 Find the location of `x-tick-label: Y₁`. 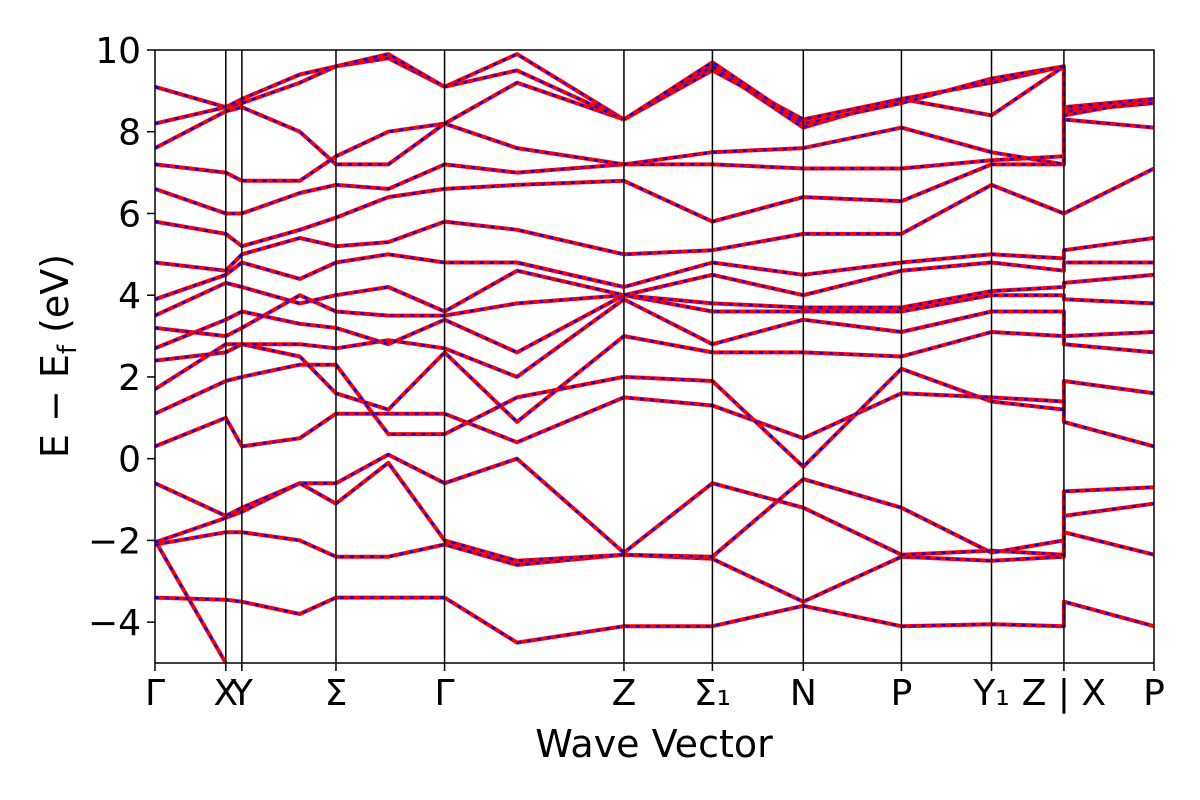

x-tick-label: Y₁ is located at coordinates (990, 693).